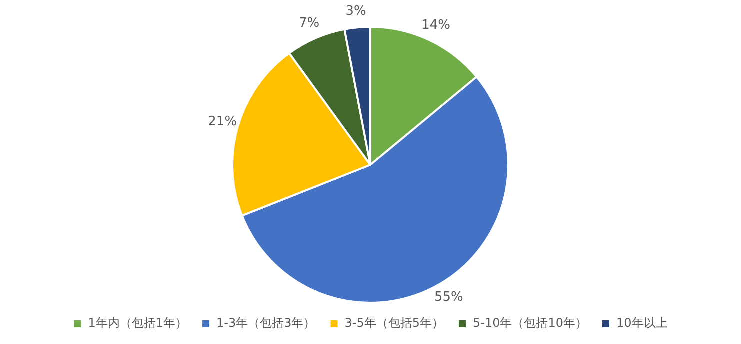 Image resolution: width=741 pixels, height=344 pixels. What do you see at coordinates (223, 122) in the screenshot?
I see `data-label: 21%` at bounding box center [223, 122].